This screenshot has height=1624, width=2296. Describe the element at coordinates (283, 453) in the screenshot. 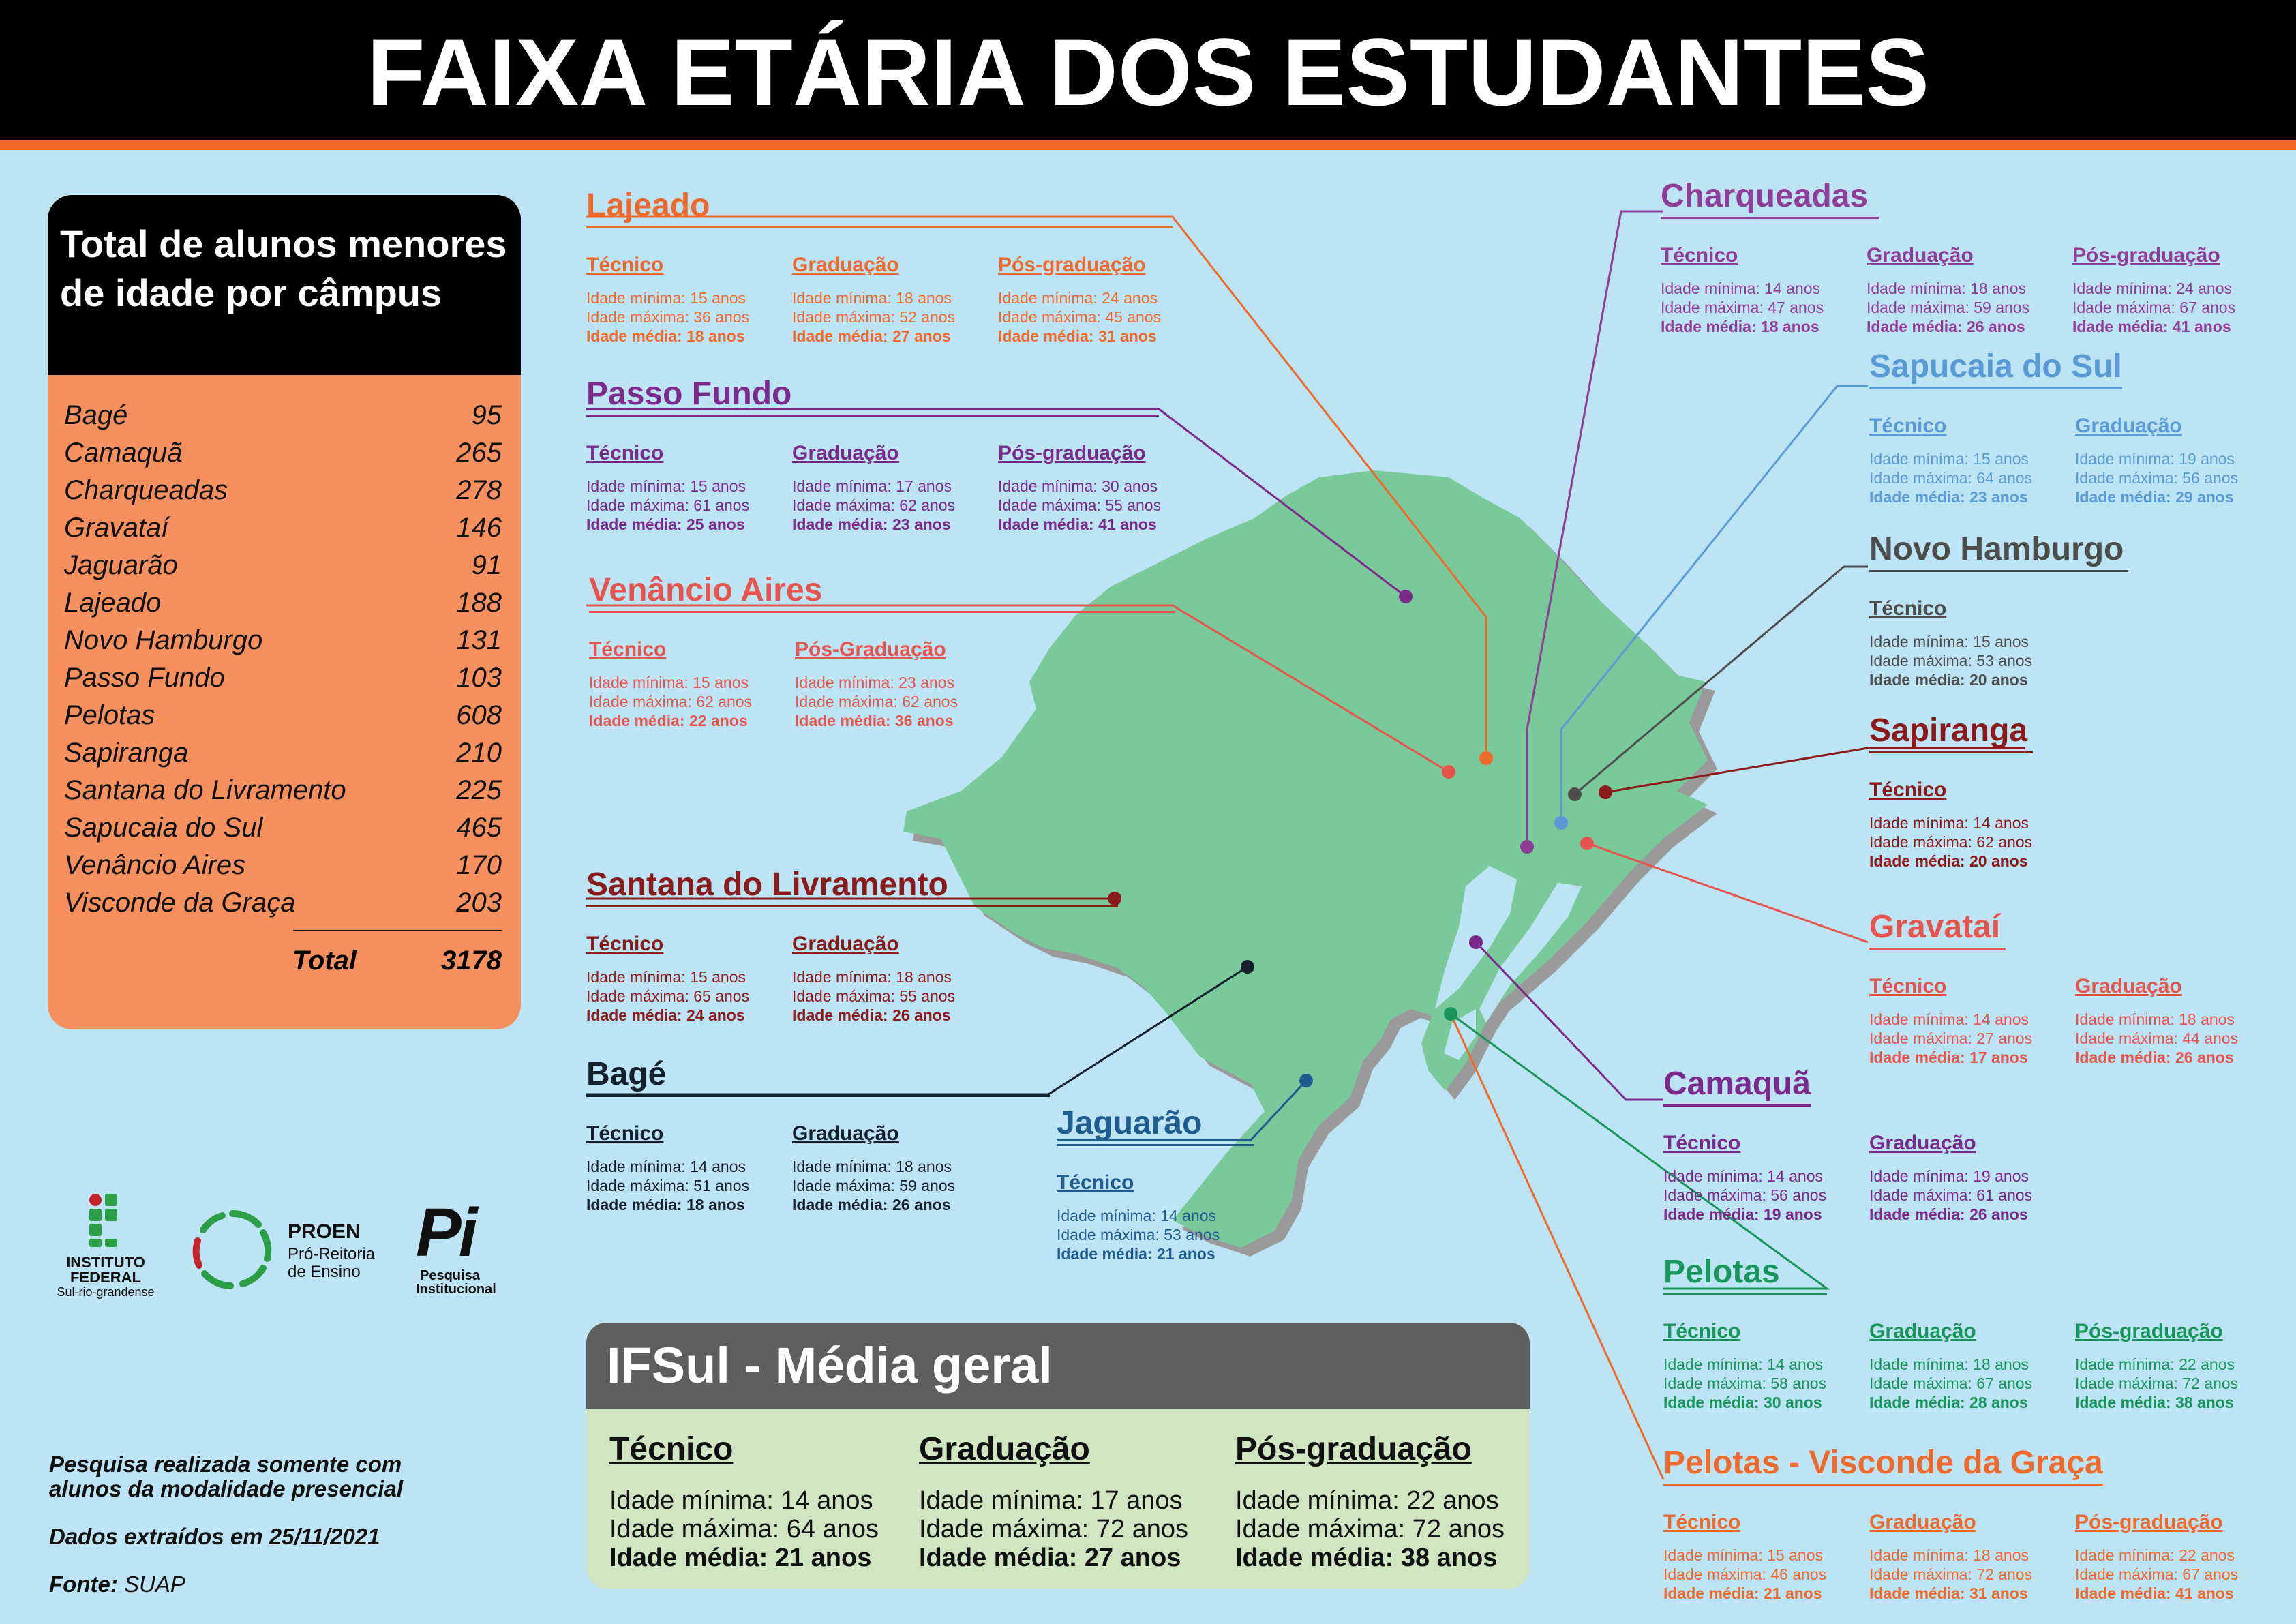

I see `totals-row: Camaquã 265` at that location.